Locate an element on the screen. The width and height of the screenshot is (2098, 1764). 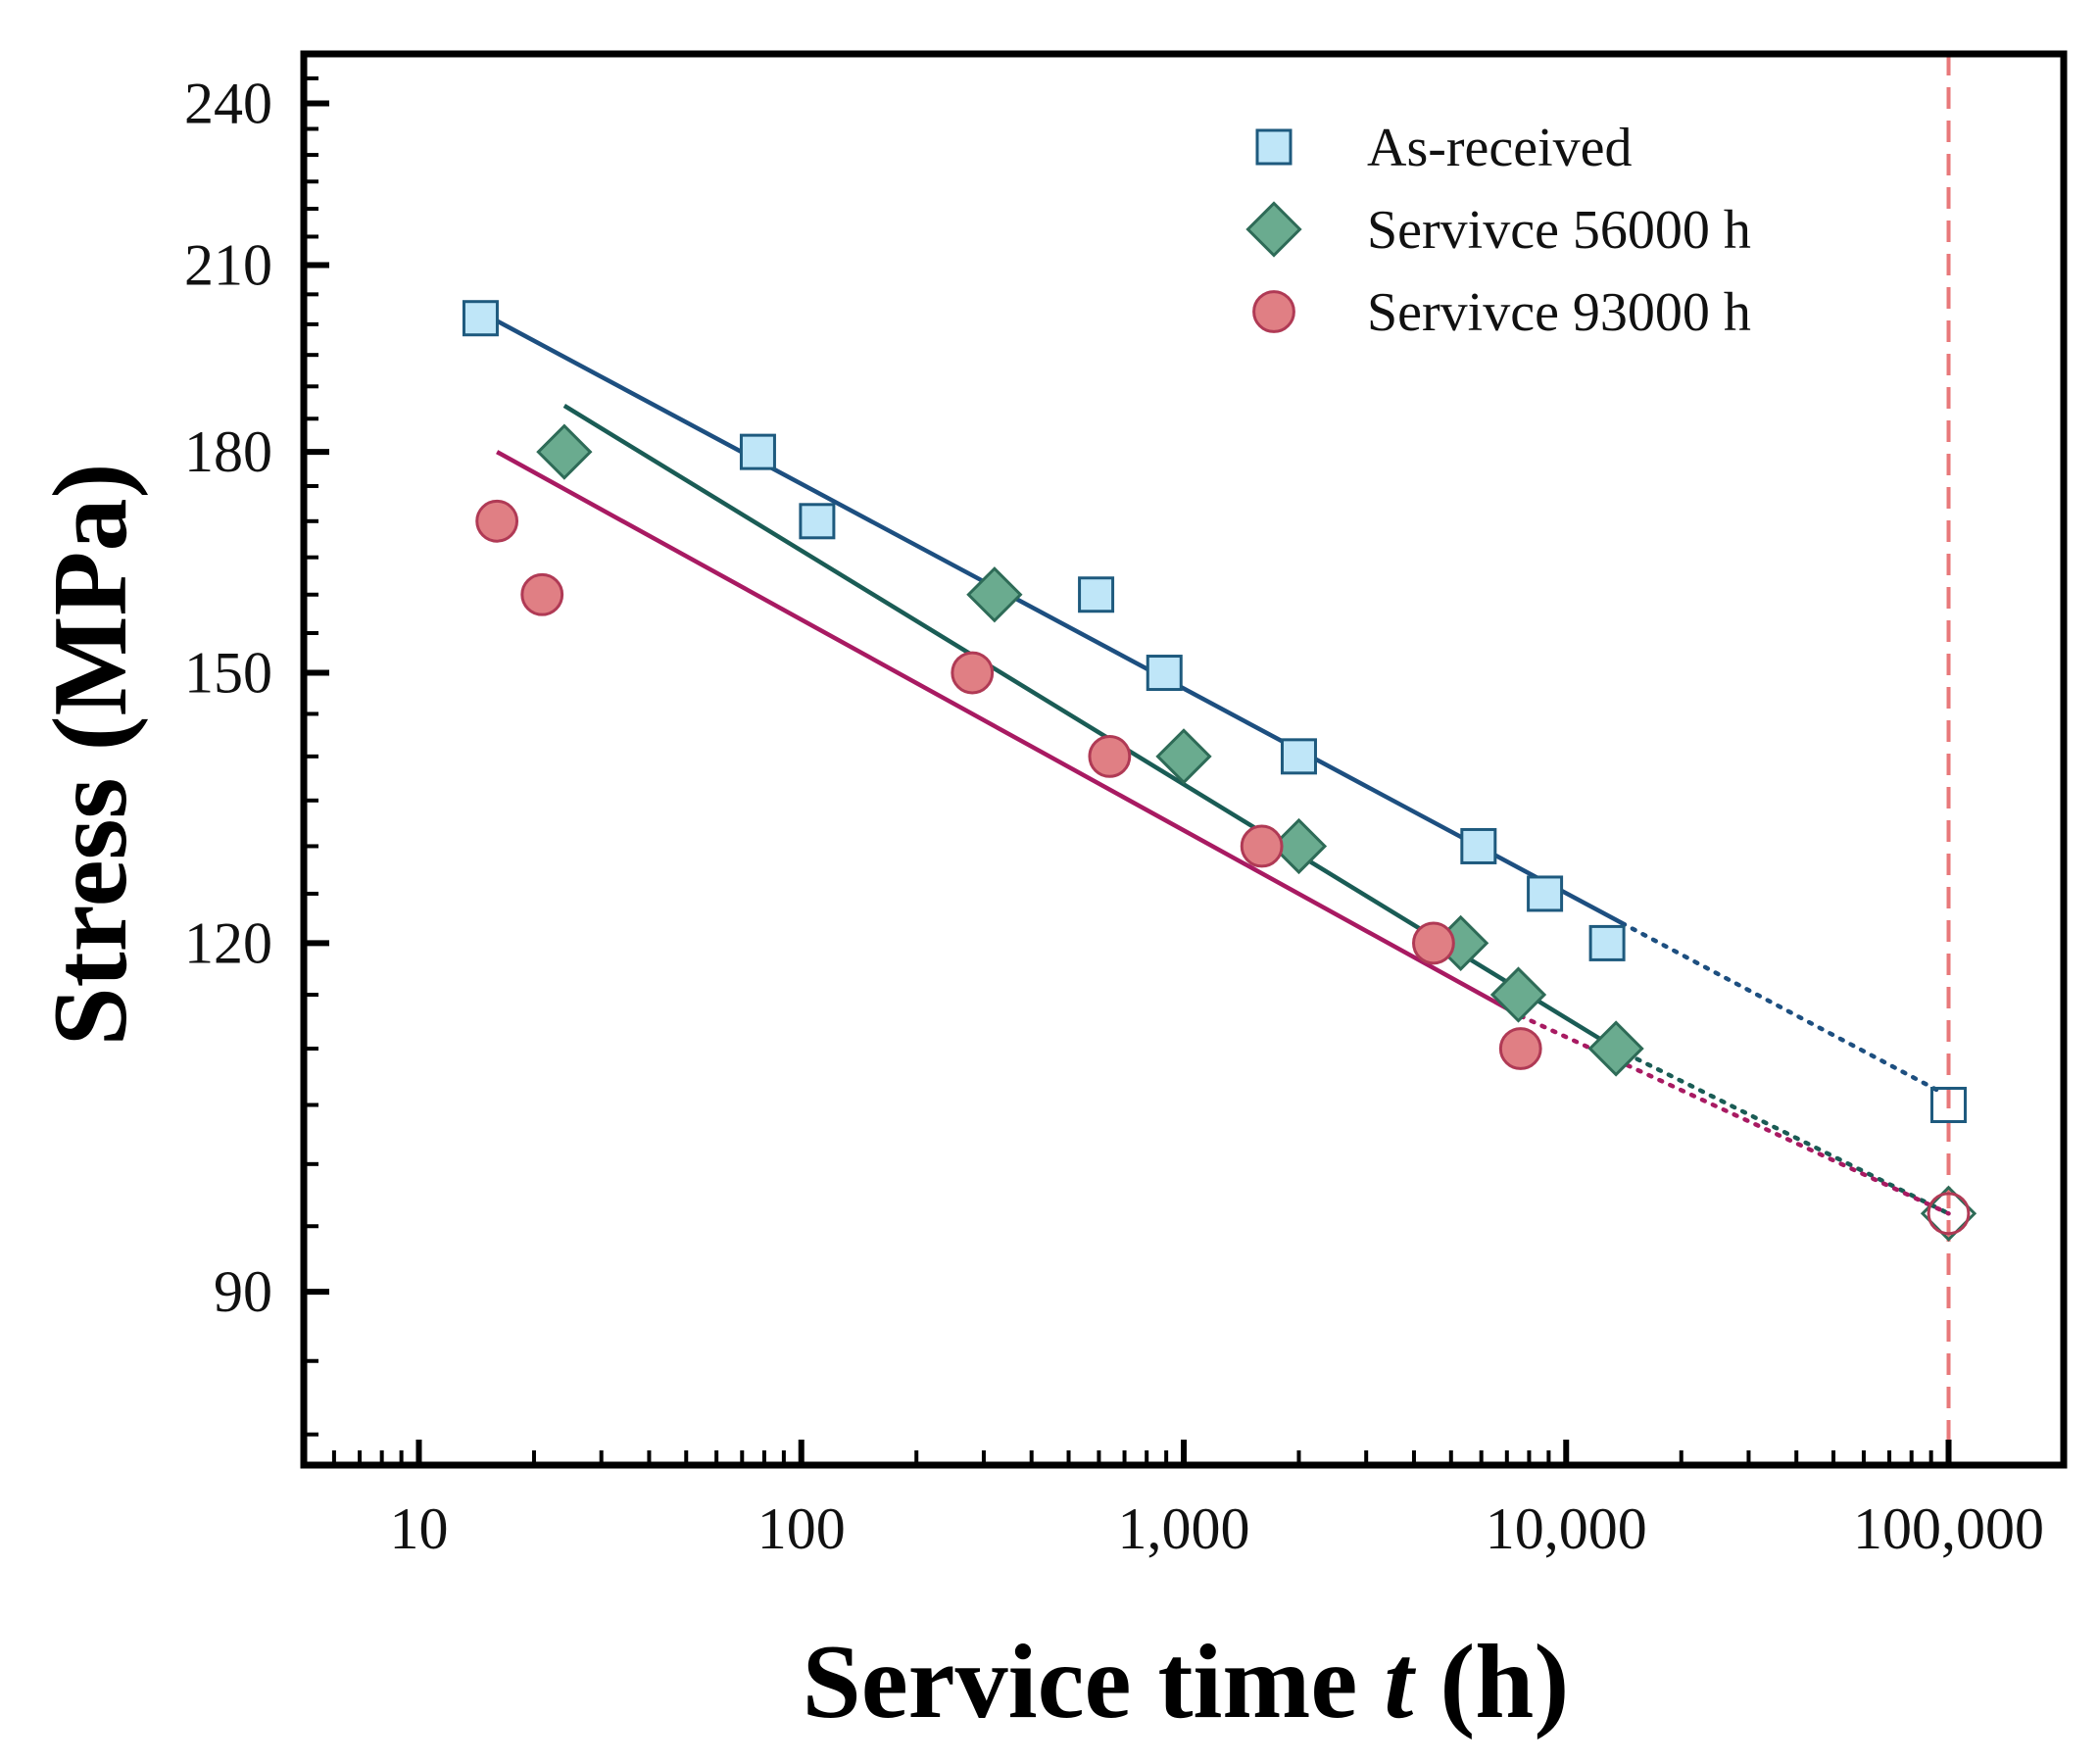
as-received-predicted-point is located at coordinates (1949, 1105).